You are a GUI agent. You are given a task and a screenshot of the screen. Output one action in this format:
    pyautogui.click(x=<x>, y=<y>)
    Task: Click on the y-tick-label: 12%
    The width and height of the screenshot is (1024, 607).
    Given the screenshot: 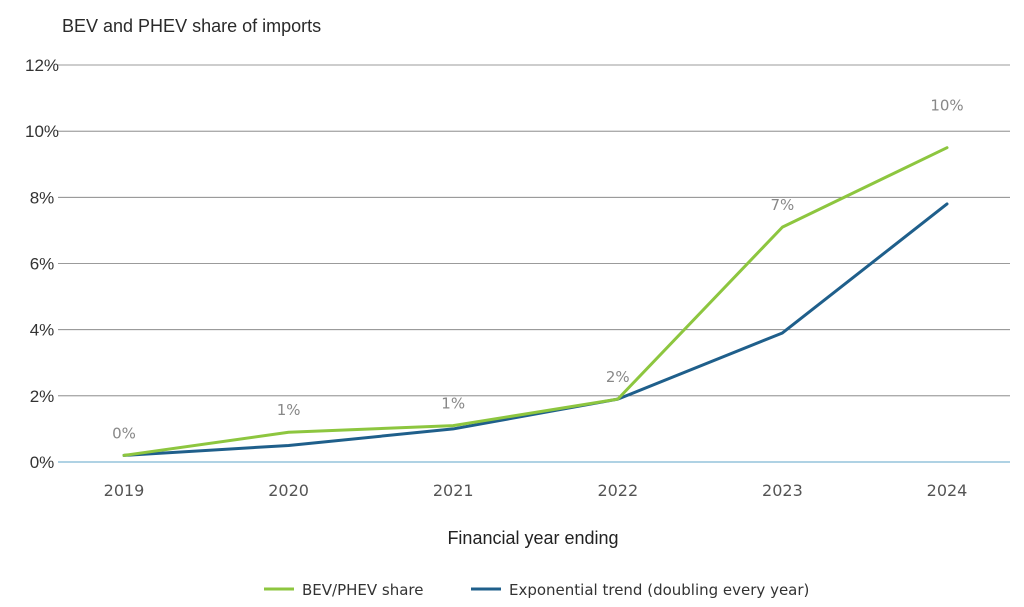 What is the action you would take?
    pyautogui.click(x=42, y=65)
    